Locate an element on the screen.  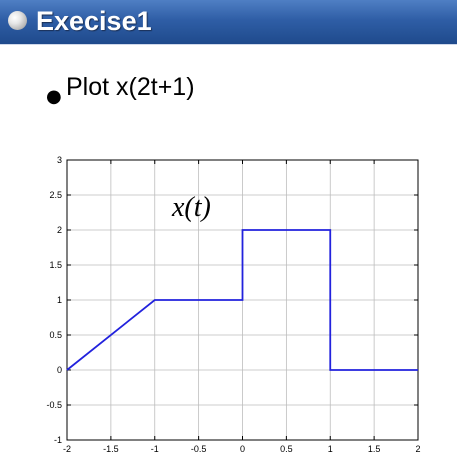
x-tick-label: -1.5 is located at coordinates (111, 449).